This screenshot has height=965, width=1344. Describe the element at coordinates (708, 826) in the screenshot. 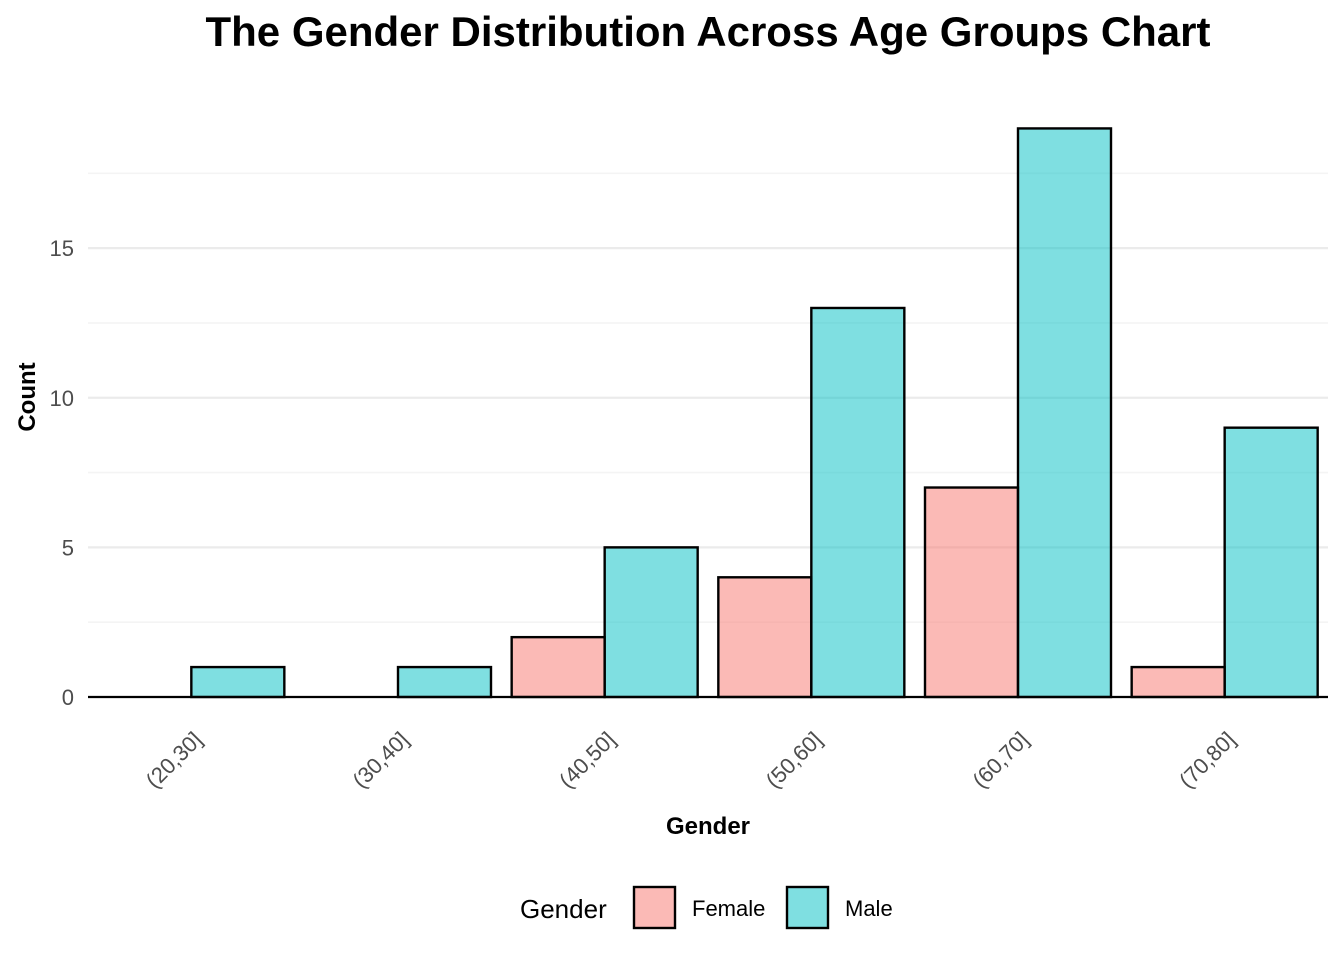

I see `x-axis-label: Gender` at that location.